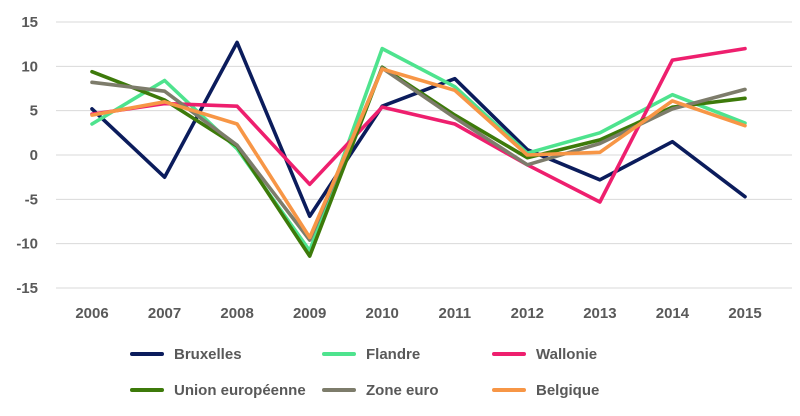 Image resolution: width=800 pixels, height=416 pixels. What do you see at coordinates (402, 390) in the screenshot?
I see `legend-label: Zone euro` at bounding box center [402, 390].